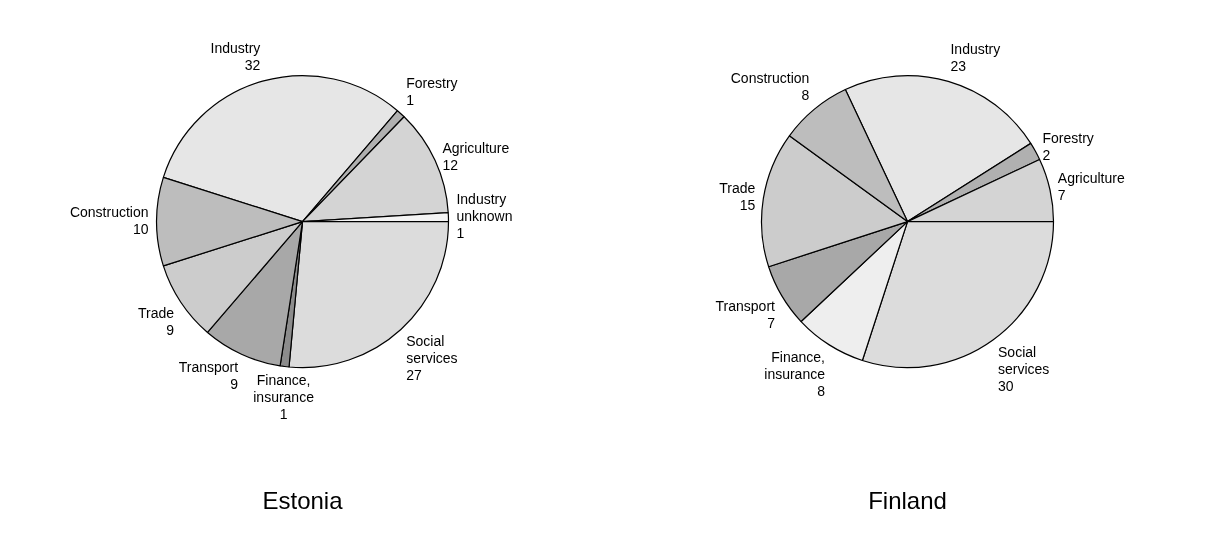 This screenshot has width=1211, height=557. What do you see at coordinates (303, 501) in the screenshot?
I see `text: Estonia` at bounding box center [303, 501].